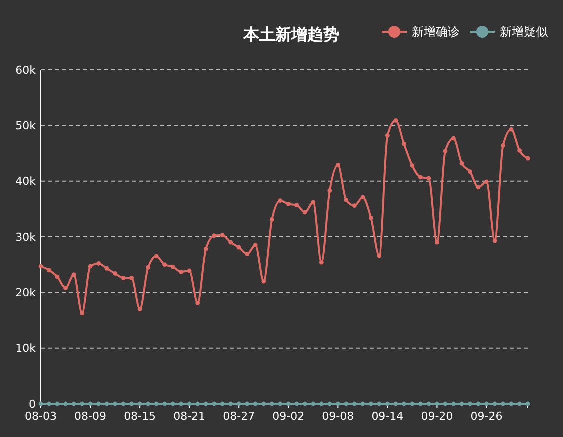 The image size is (563, 437). What do you see at coordinates (291, 34) in the screenshot?
I see `chart-title: 本土新增趋势` at bounding box center [291, 34].